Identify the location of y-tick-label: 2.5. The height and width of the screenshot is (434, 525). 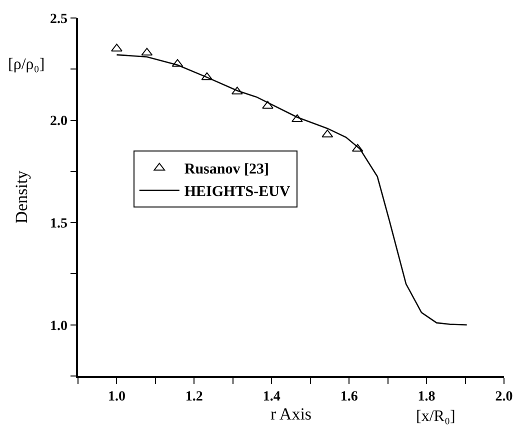
(59, 19).